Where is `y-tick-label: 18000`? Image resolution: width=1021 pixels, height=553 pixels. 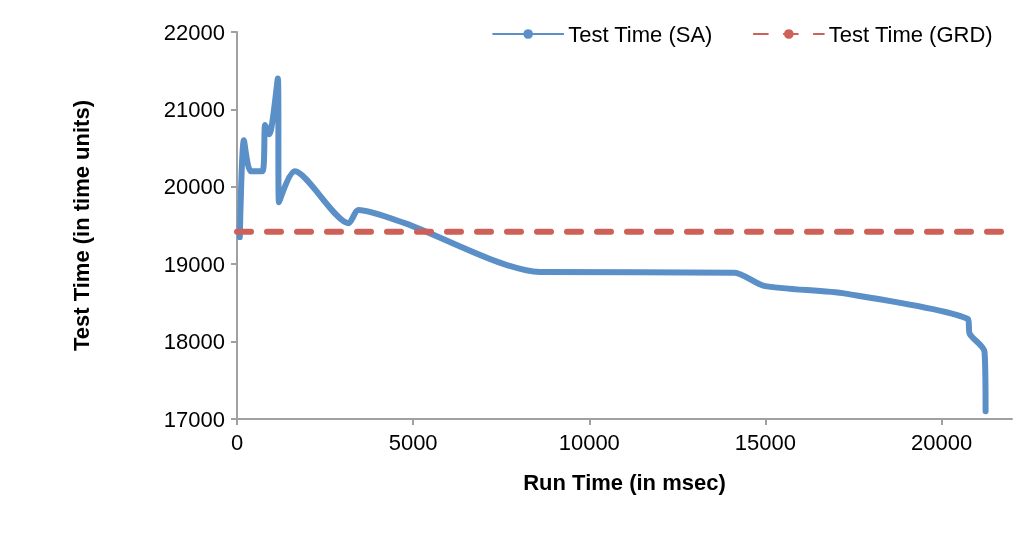
y-tick-label: 18000 is located at coordinates (194, 342).